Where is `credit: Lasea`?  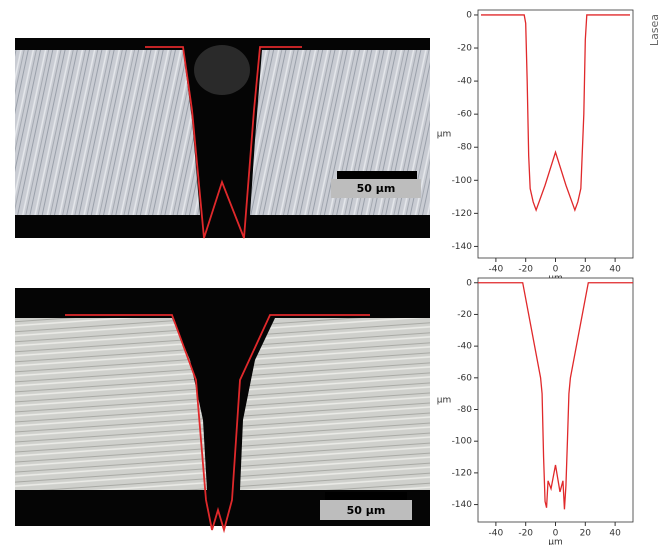 credit: Lasea is located at coordinates (654, 30).